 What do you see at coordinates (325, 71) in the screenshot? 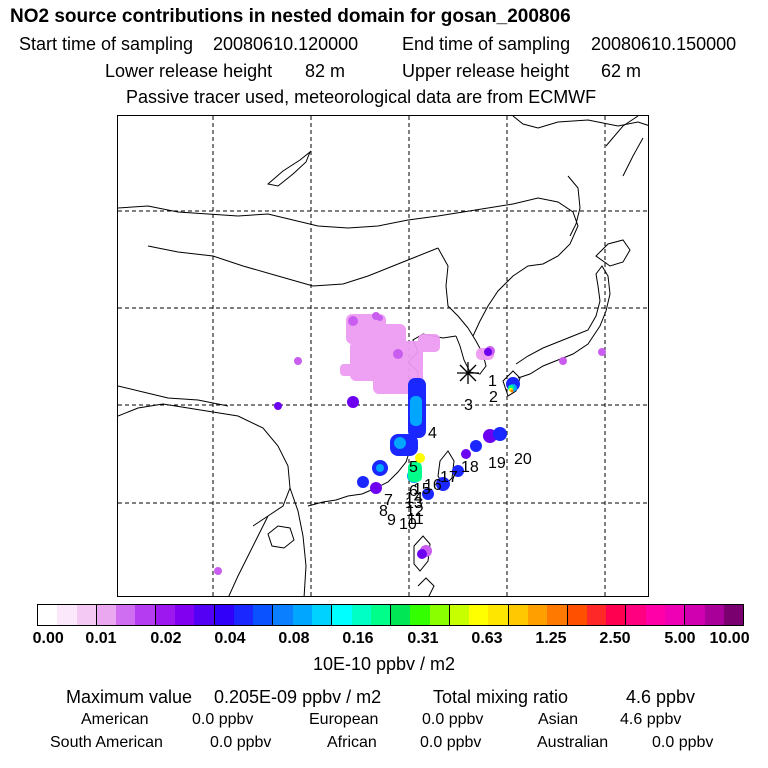
I see `lower-release-value: 82 m` at bounding box center [325, 71].